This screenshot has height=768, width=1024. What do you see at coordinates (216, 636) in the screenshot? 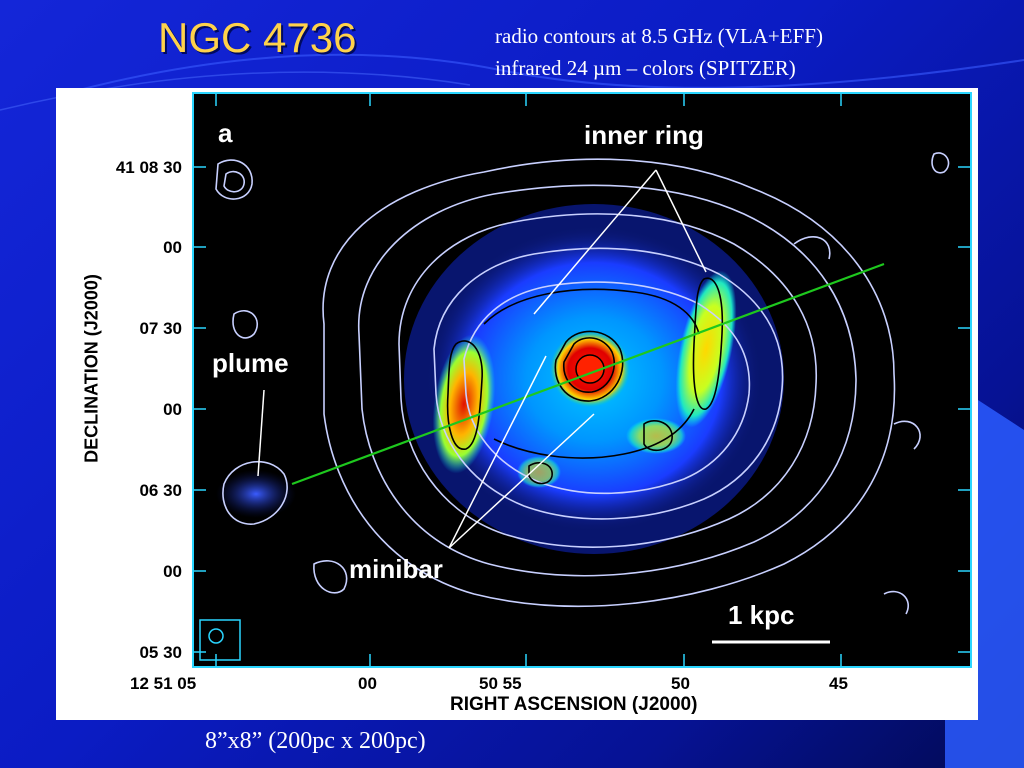
I see `beam-ellipse` at bounding box center [216, 636].